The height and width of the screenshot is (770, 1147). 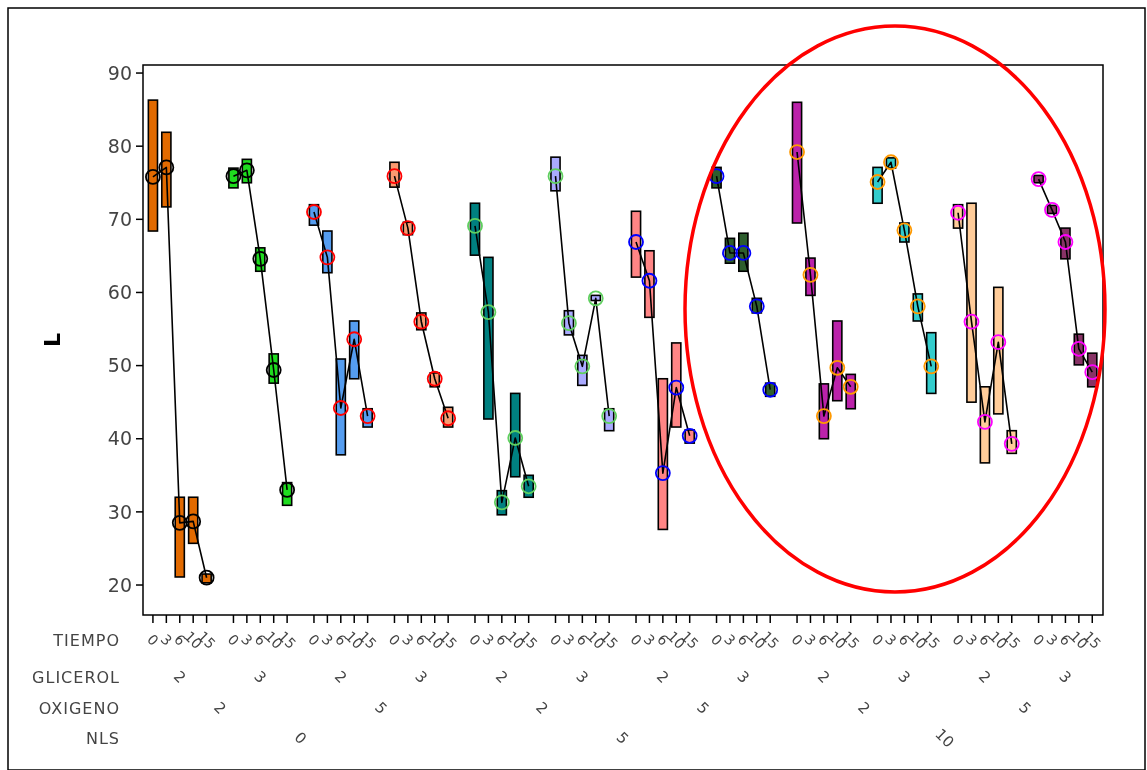 What do you see at coordinates (119, 511) in the screenshot?
I see `y-tick-label: 30` at bounding box center [119, 511].